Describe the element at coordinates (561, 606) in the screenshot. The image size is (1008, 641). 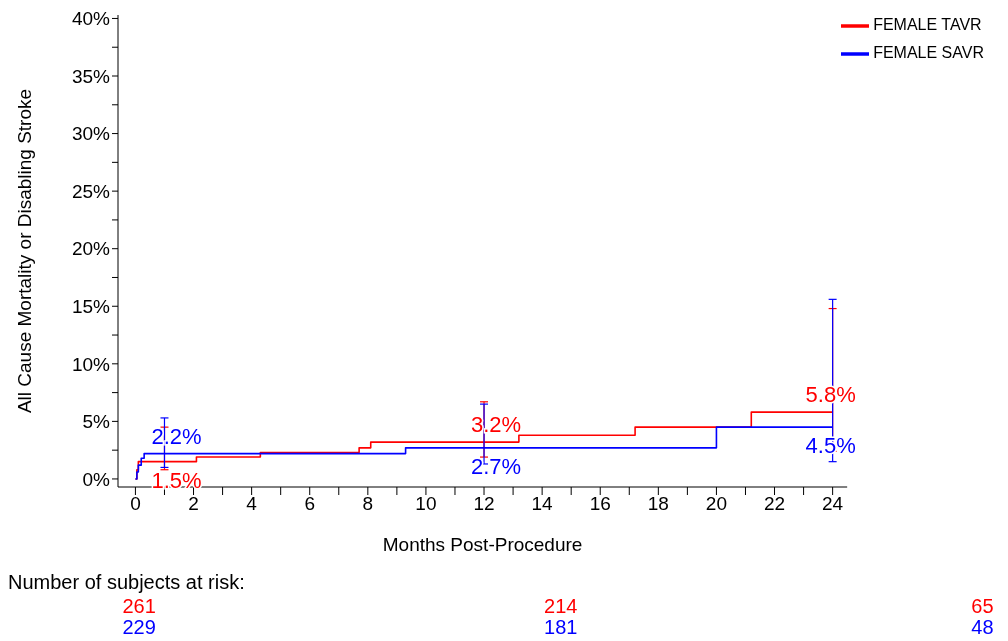
I see `text: 214` at that location.